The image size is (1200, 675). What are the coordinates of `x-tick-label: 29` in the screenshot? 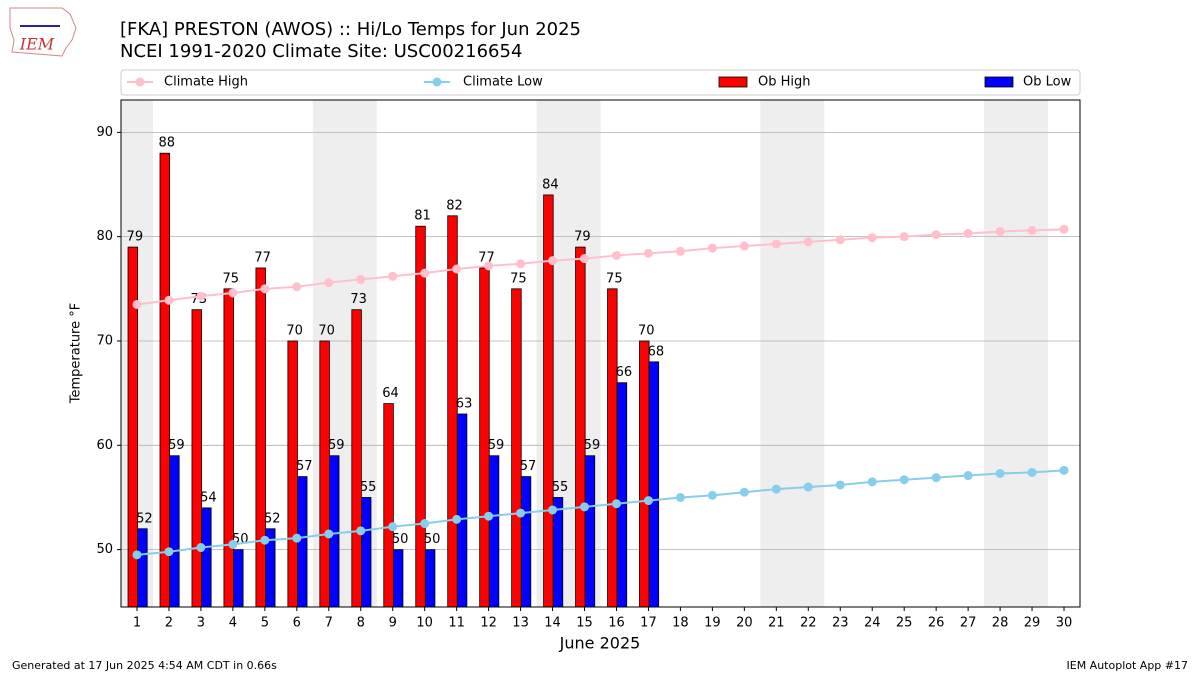 It's located at (1032, 623).